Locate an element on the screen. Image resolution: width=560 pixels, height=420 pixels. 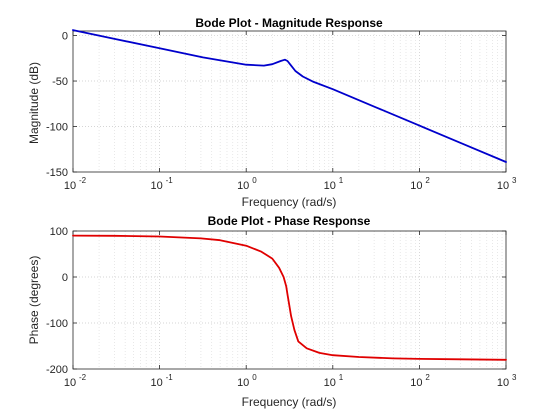
magnitude-ytick-label: -50 is located at coordinates (60, 82).